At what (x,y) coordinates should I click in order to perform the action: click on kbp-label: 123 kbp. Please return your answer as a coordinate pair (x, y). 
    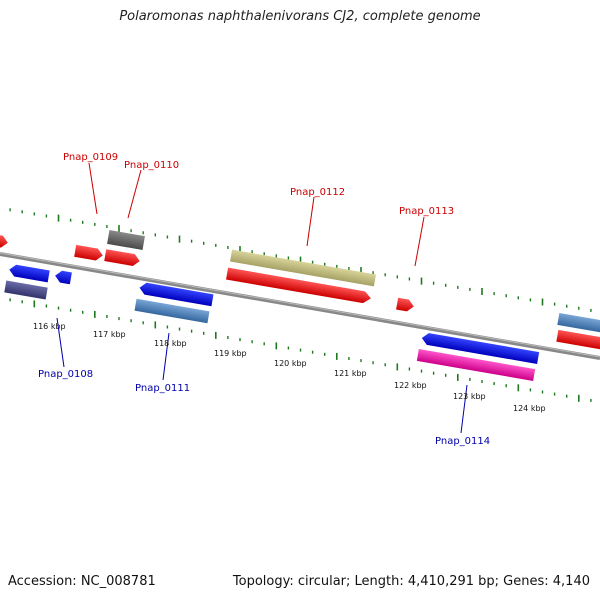
    Looking at the image, I should click on (469, 396).